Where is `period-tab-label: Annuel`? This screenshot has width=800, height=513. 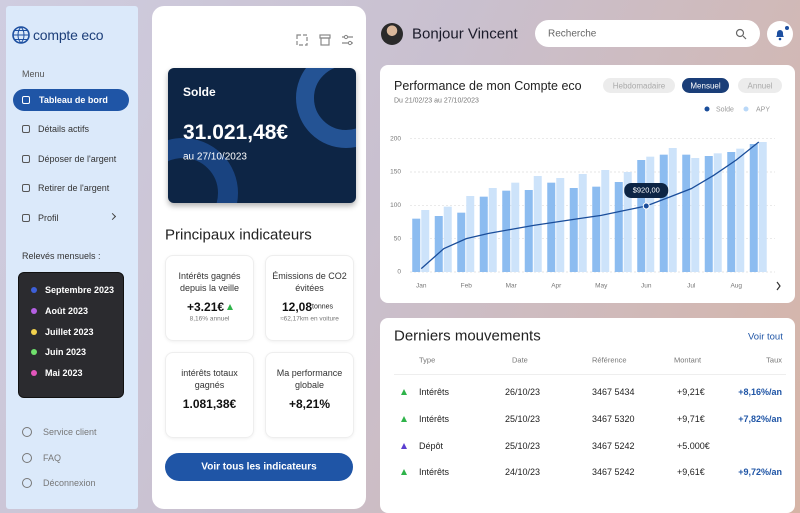
period-tab-label: Annuel is located at coordinates (760, 85).